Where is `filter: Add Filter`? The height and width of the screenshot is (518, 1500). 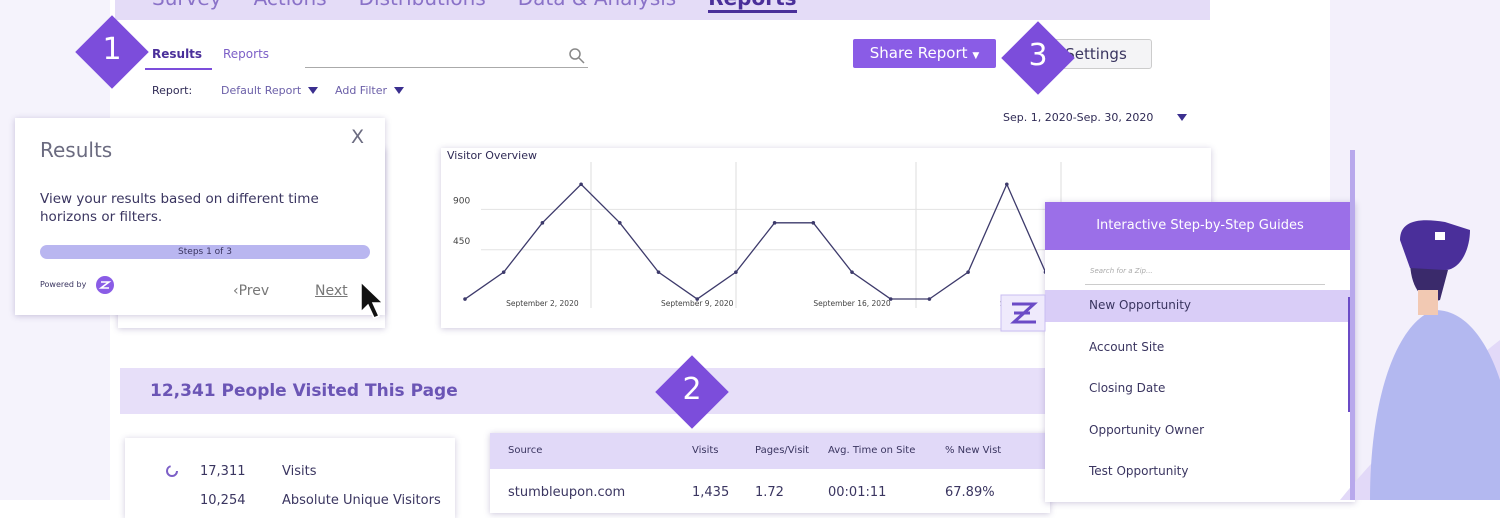
filter: Add Filter is located at coordinates (370, 90).